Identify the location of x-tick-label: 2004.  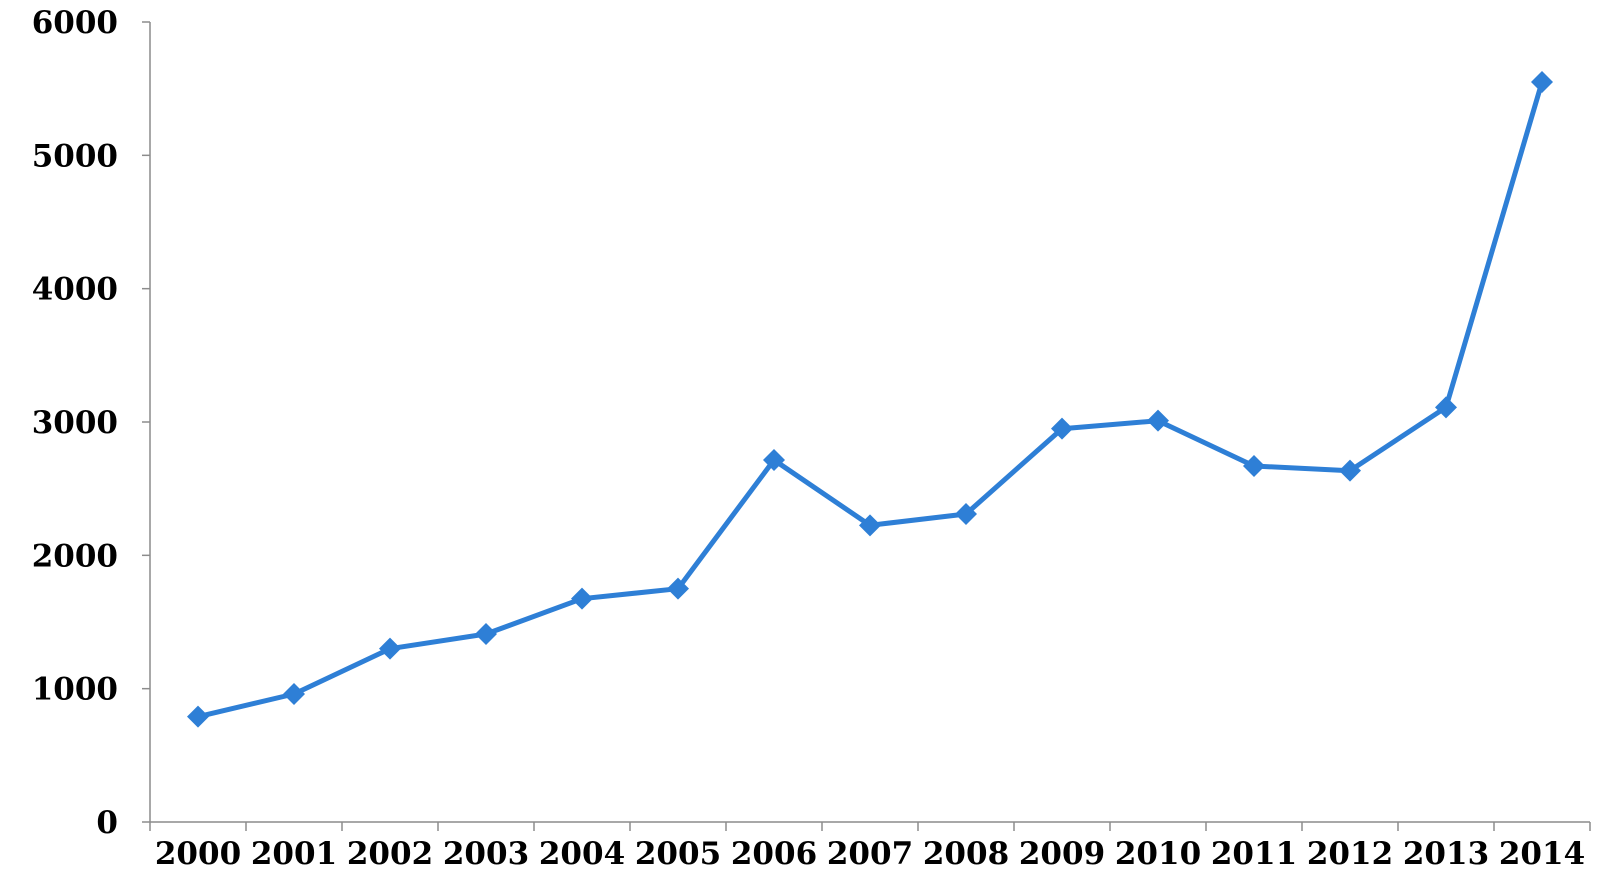
(582, 854).